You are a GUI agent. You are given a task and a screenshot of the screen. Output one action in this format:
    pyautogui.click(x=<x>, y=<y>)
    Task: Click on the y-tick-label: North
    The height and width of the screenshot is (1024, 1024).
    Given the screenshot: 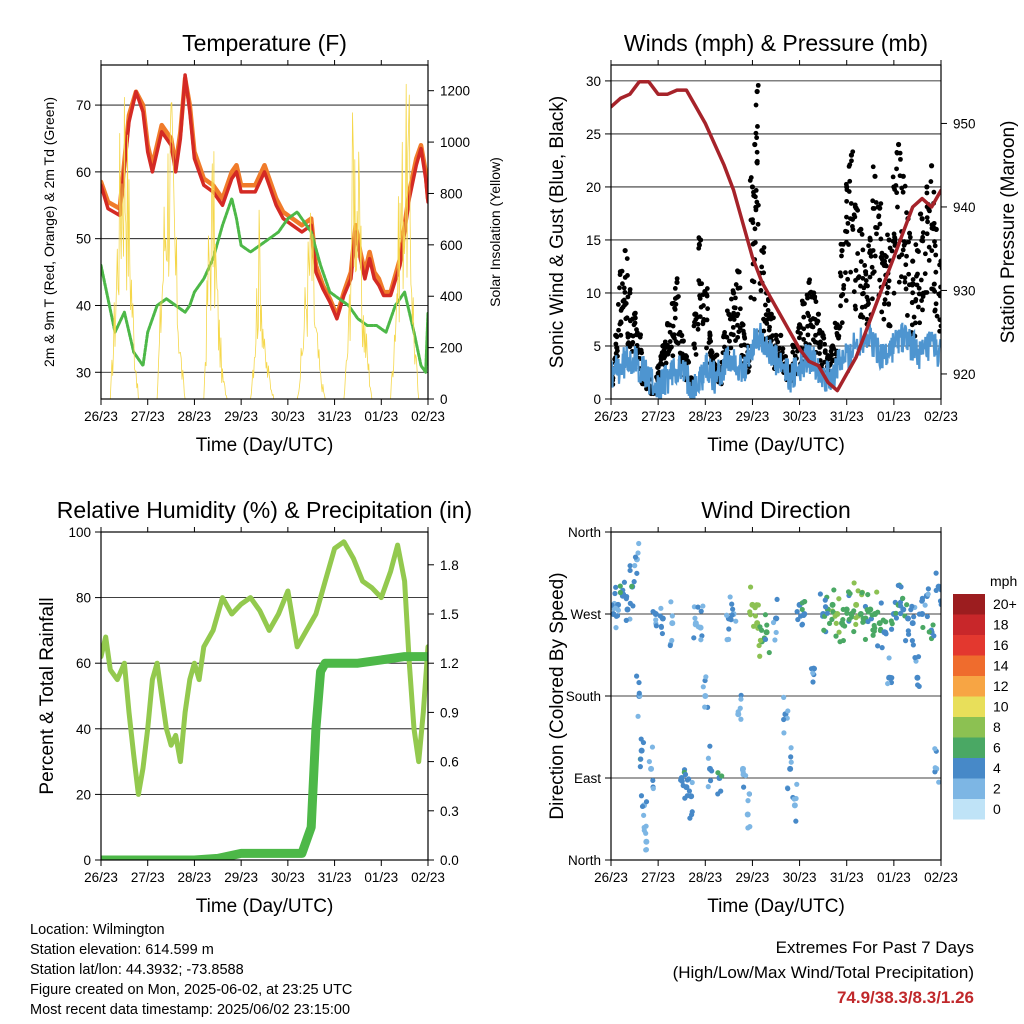 What is the action you would take?
    pyautogui.click(x=584, y=532)
    